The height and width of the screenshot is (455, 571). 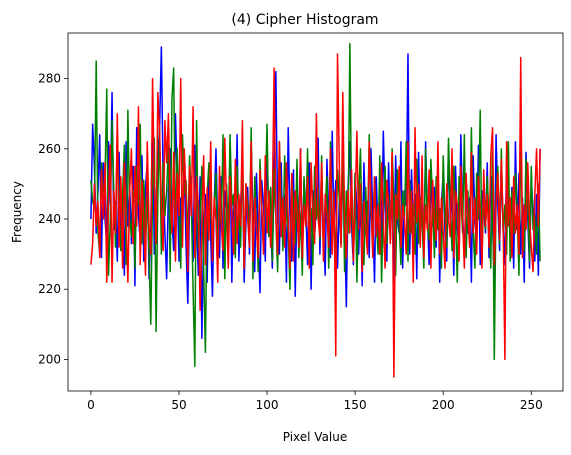 I want to click on x-tick-label: 250, so click(x=531, y=405).